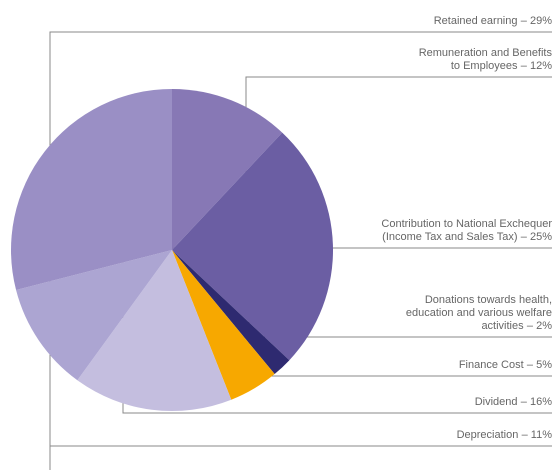 Image resolution: width=559 pixels, height=474 pixels. I want to click on slice-label: Depreciation – 11%, so click(504, 435).